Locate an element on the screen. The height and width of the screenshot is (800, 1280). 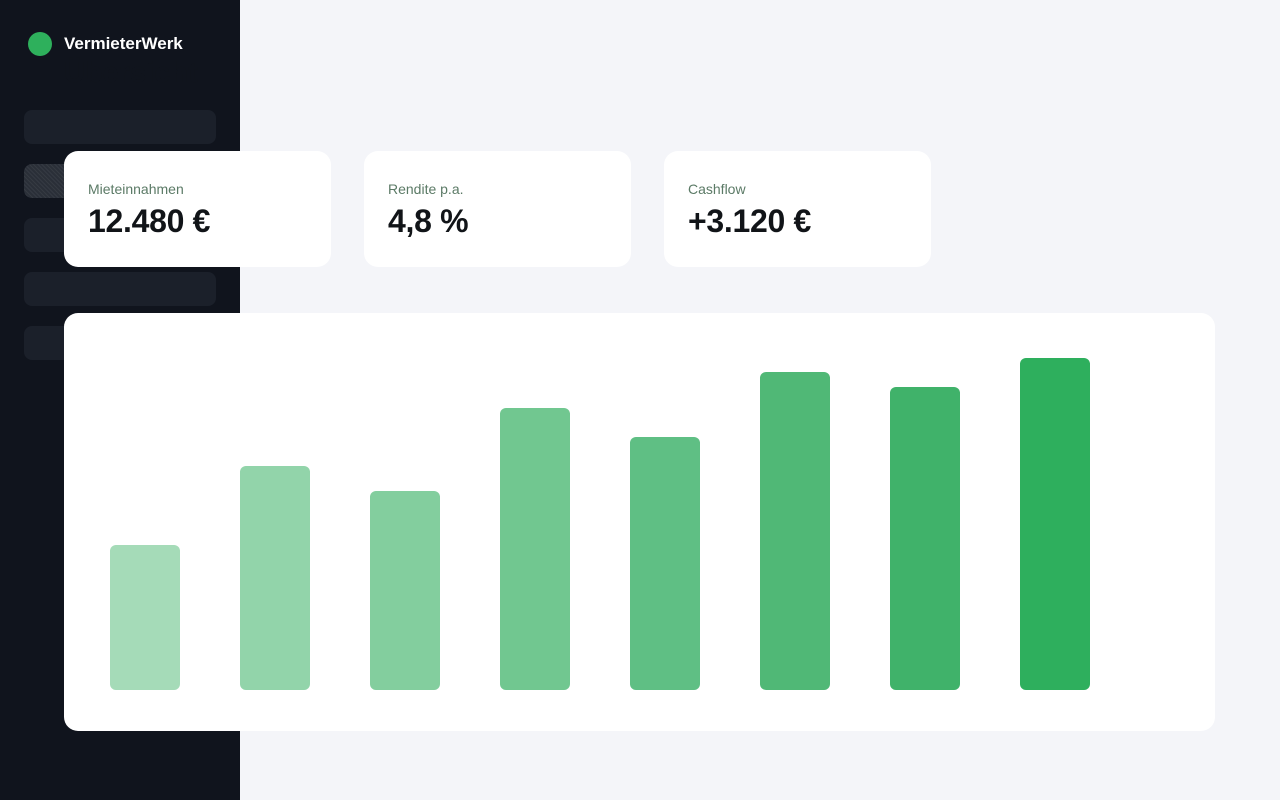
kpi-card-mieteinnahmen: Mieteinnahmen 12.480 € is located at coordinates (197, 209).